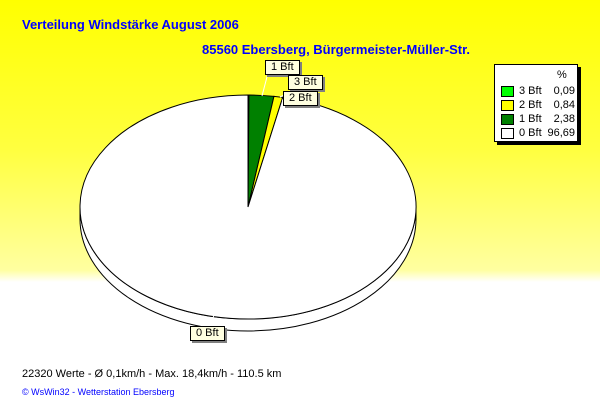 This screenshot has height=412, width=600. What do you see at coordinates (562, 75) in the screenshot?
I see `legend-header: %` at bounding box center [562, 75].